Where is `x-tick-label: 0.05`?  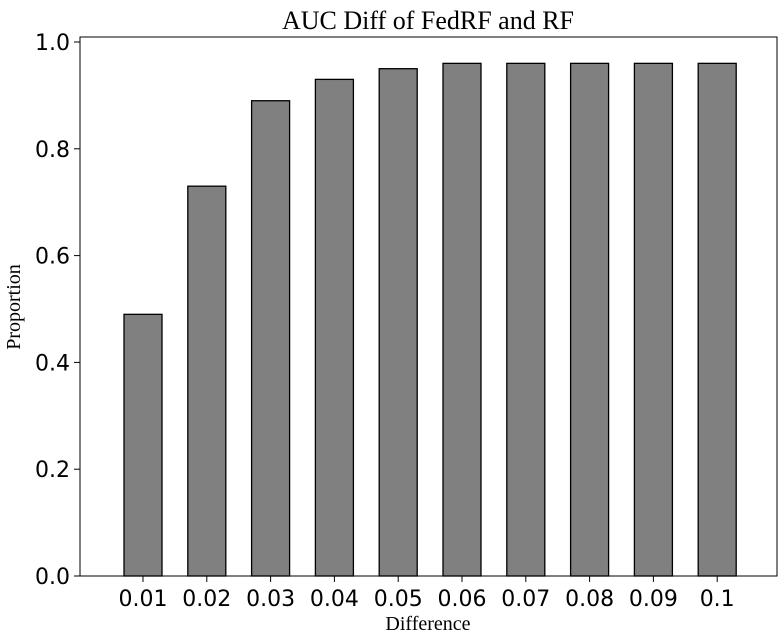
x-tick-label: 0.05 is located at coordinates (398, 599).